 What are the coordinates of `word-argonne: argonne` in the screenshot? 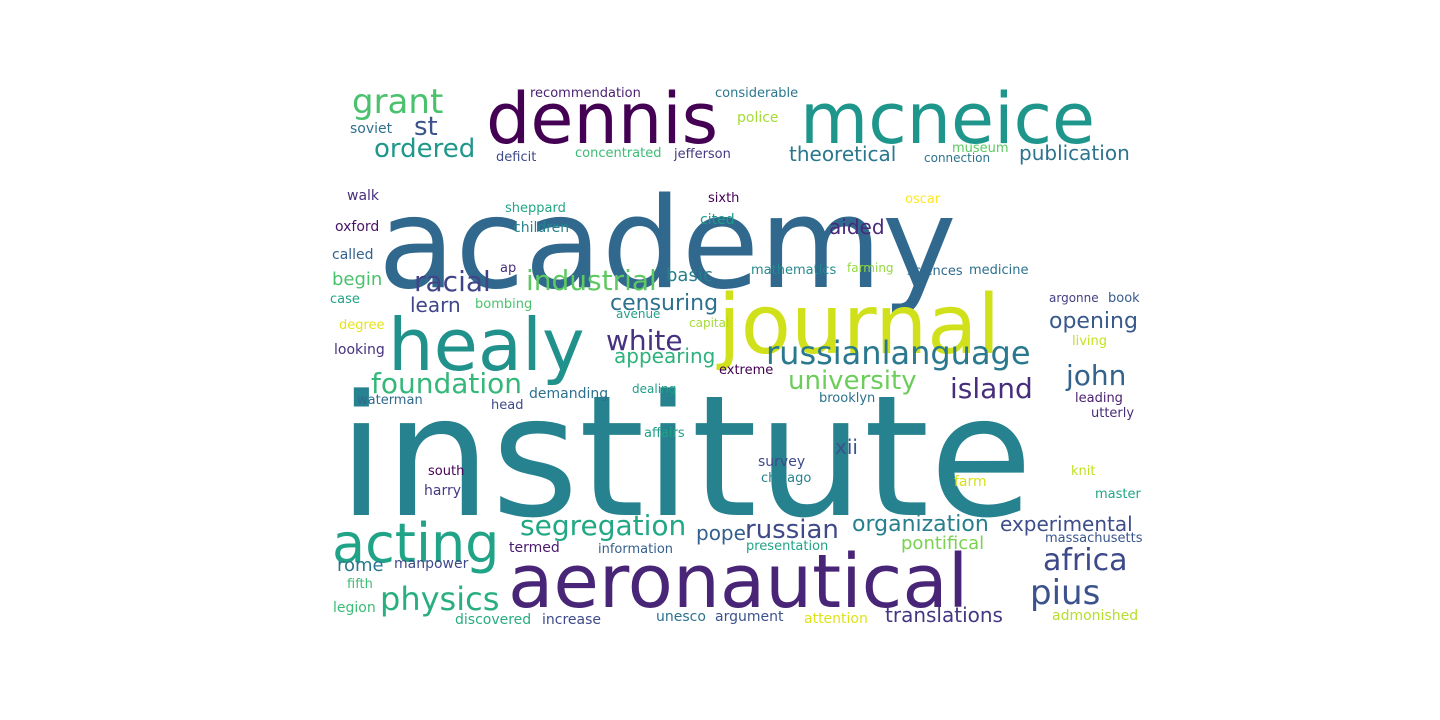 It's located at (1074, 298).